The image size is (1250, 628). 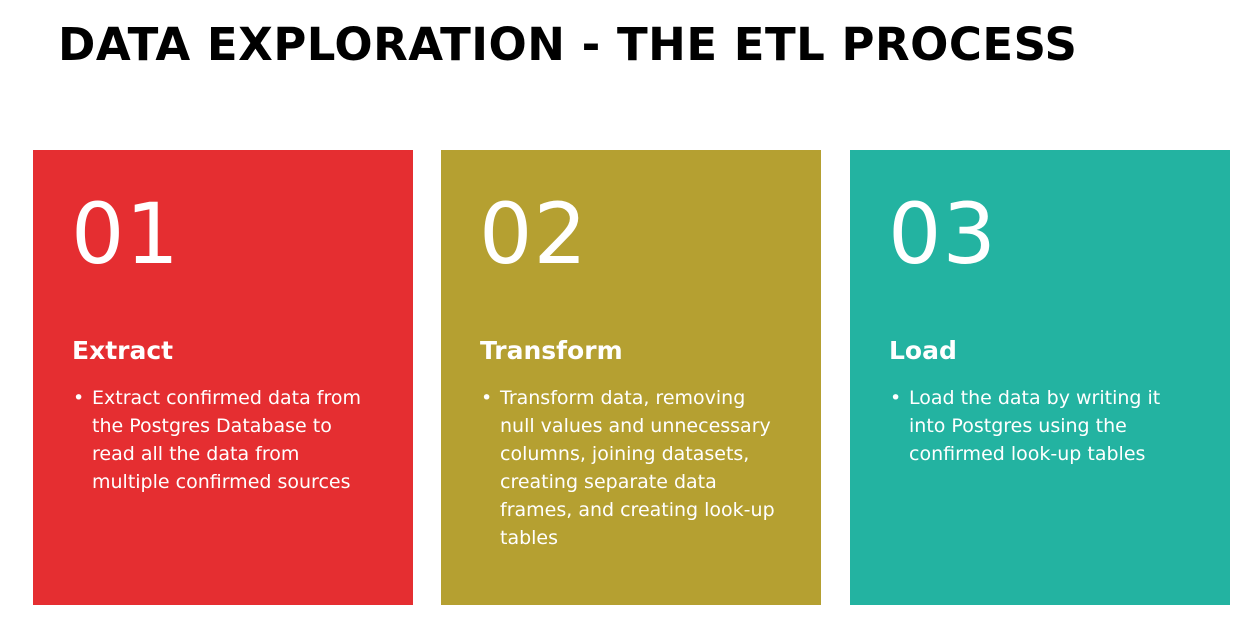 What do you see at coordinates (942, 234) in the screenshot?
I see `step-number: 03` at bounding box center [942, 234].